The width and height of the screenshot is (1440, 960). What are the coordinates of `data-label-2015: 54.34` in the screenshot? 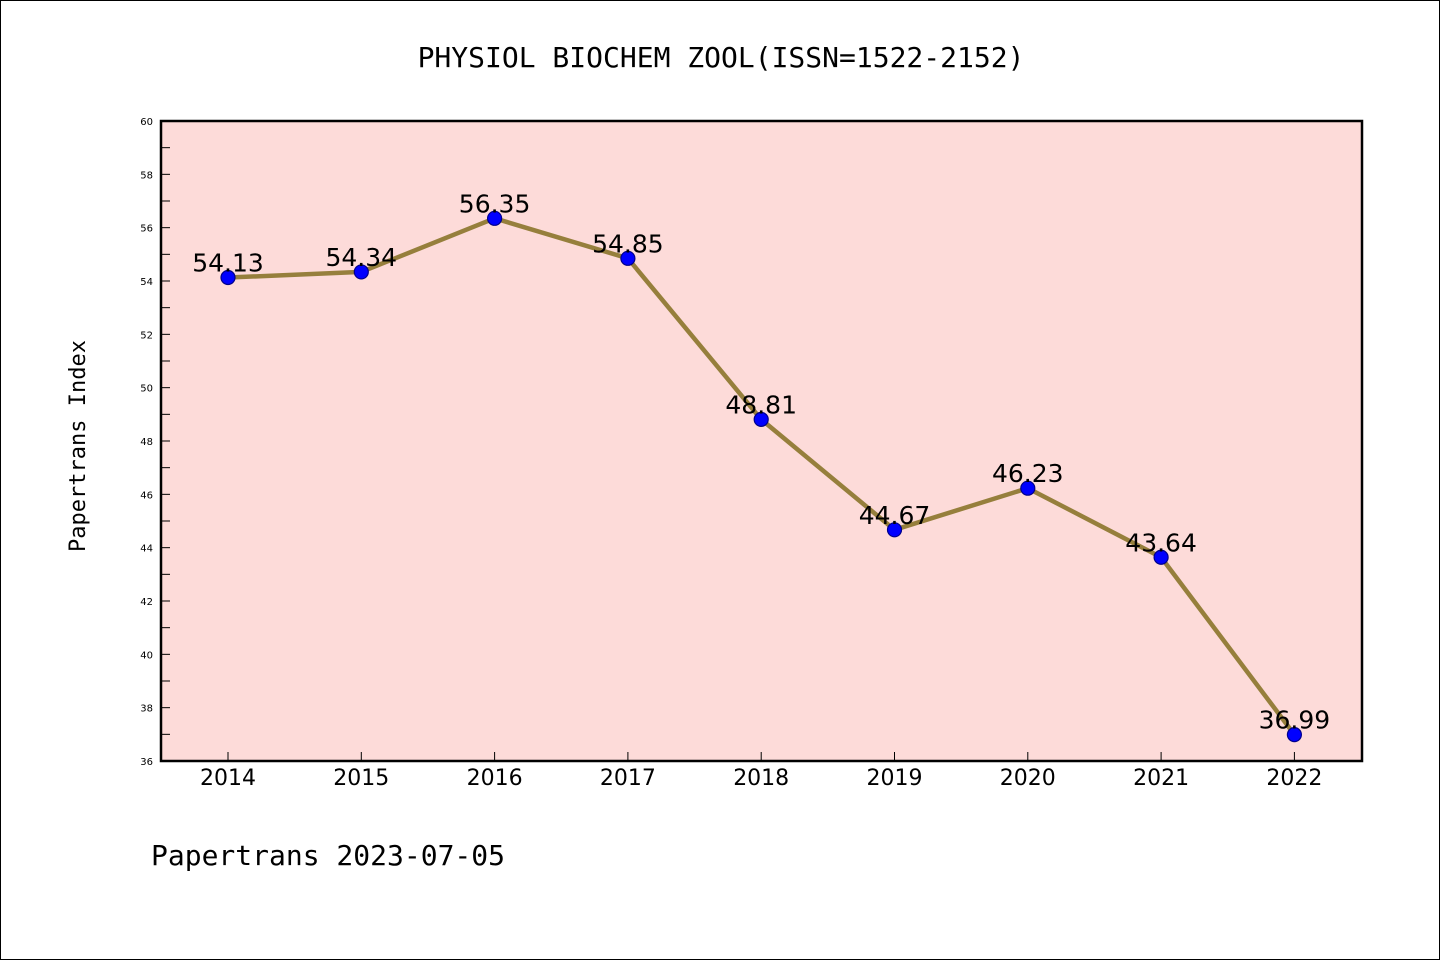 It's located at (362, 257).